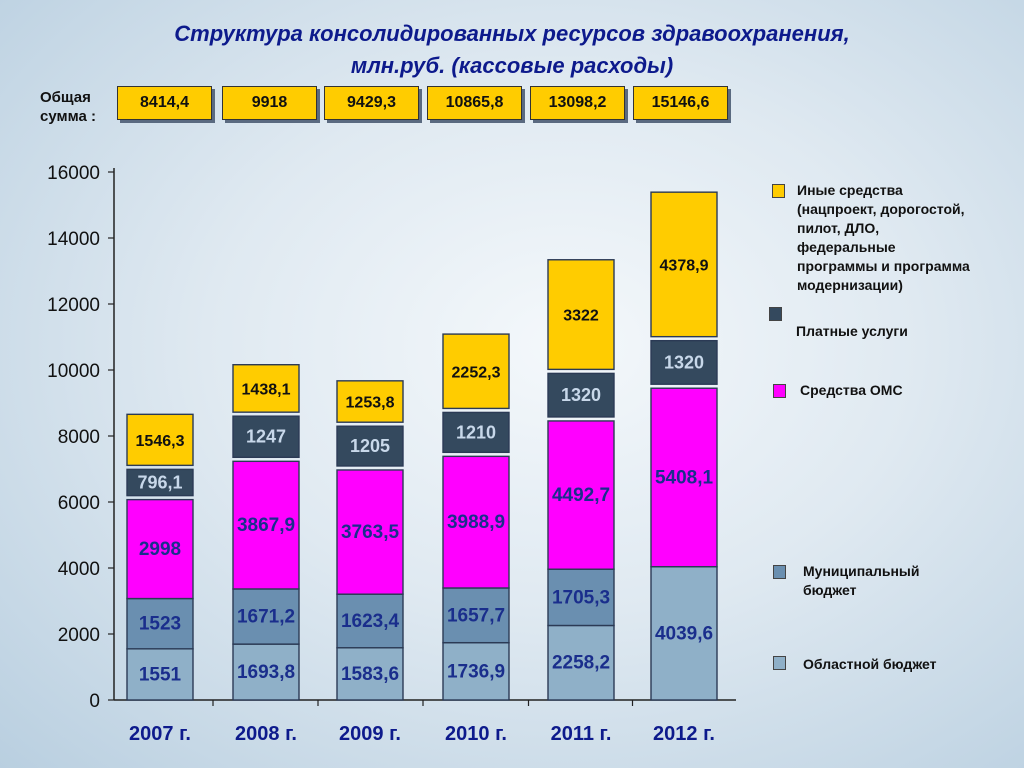  I want to click on data-label-paid: 796,1, so click(159, 482).